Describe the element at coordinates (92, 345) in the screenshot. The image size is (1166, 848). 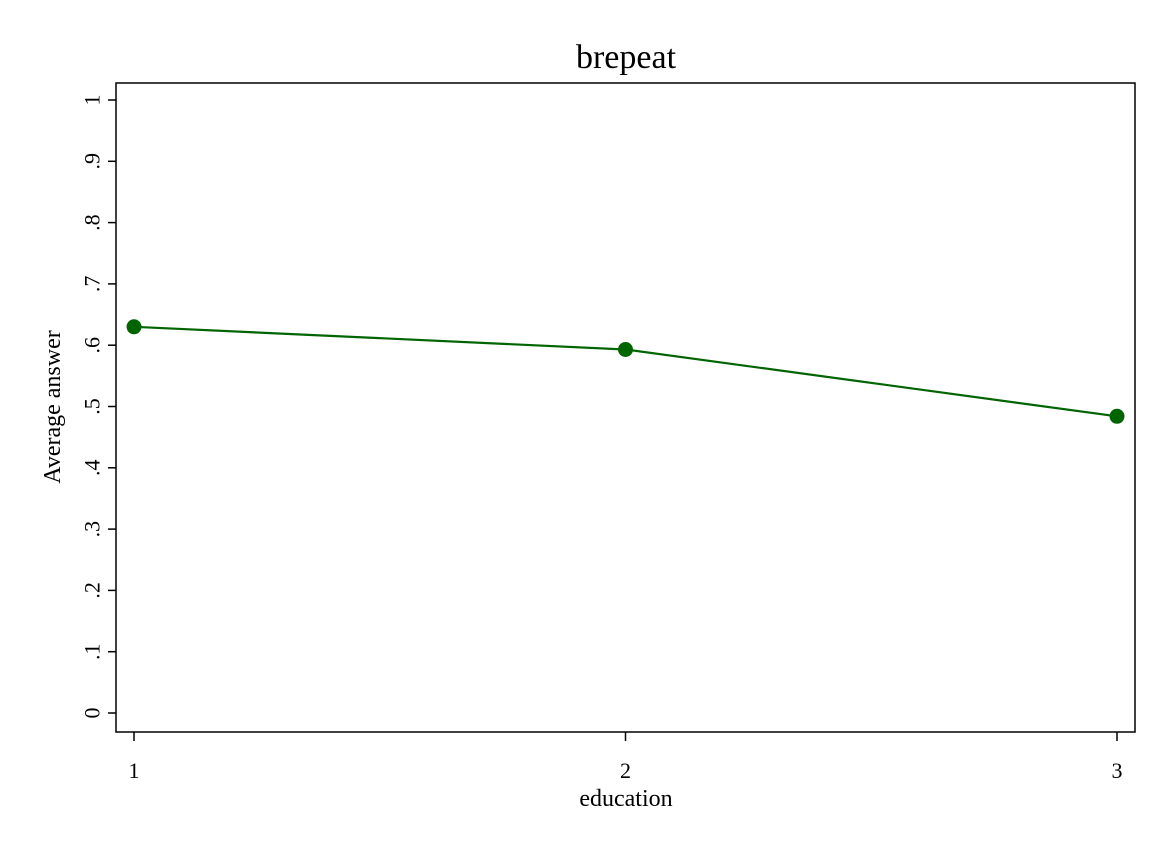
I see `y-tick-label: .6` at that location.